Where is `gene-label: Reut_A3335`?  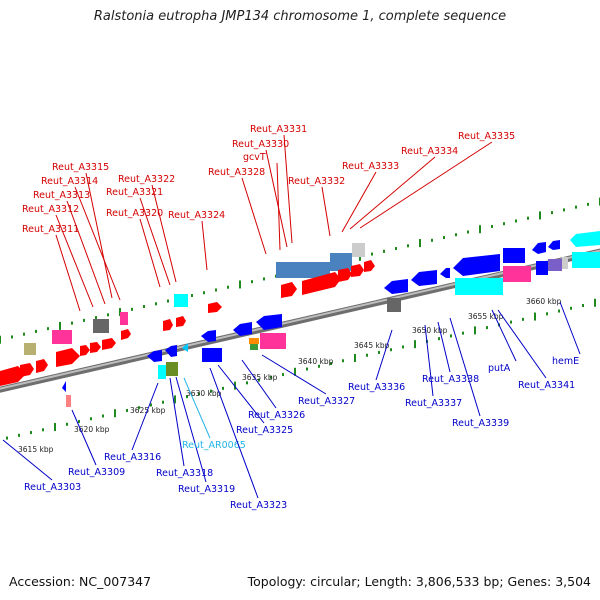
gene-label: Reut_A3335 is located at coordinates (486, 136).